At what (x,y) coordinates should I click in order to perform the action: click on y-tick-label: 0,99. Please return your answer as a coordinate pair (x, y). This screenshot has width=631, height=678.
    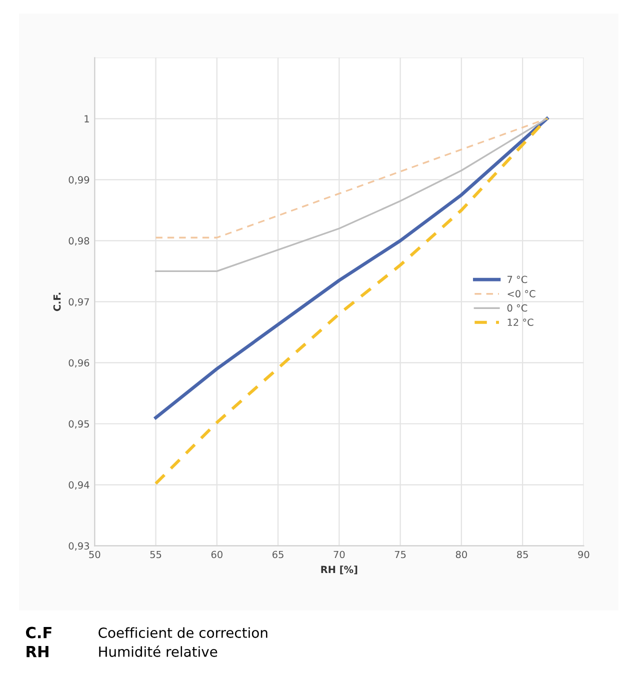
    Looking at the image, I should click on (79, 180).